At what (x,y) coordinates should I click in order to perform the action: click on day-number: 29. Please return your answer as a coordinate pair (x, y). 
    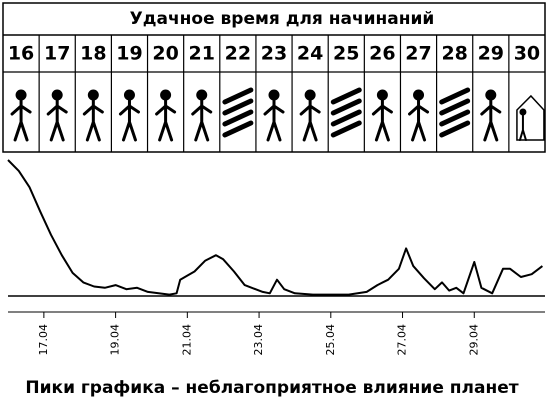
    Looking at the image, I should click on (491, 54).